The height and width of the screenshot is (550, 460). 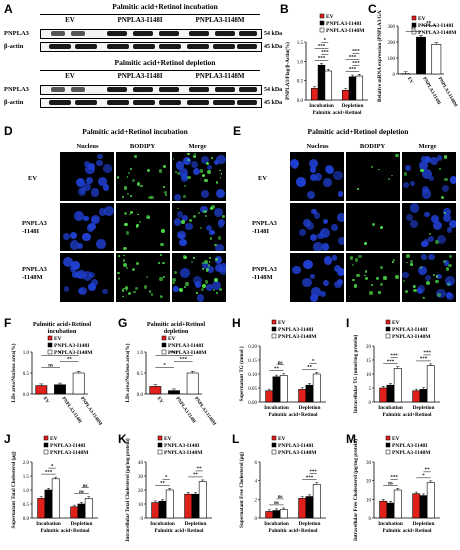 What do you see at coordinates (71, 410) in the screenshot?
I see `x-tick-label: PNPLA3-I148I` at bounding box center [71, 410].